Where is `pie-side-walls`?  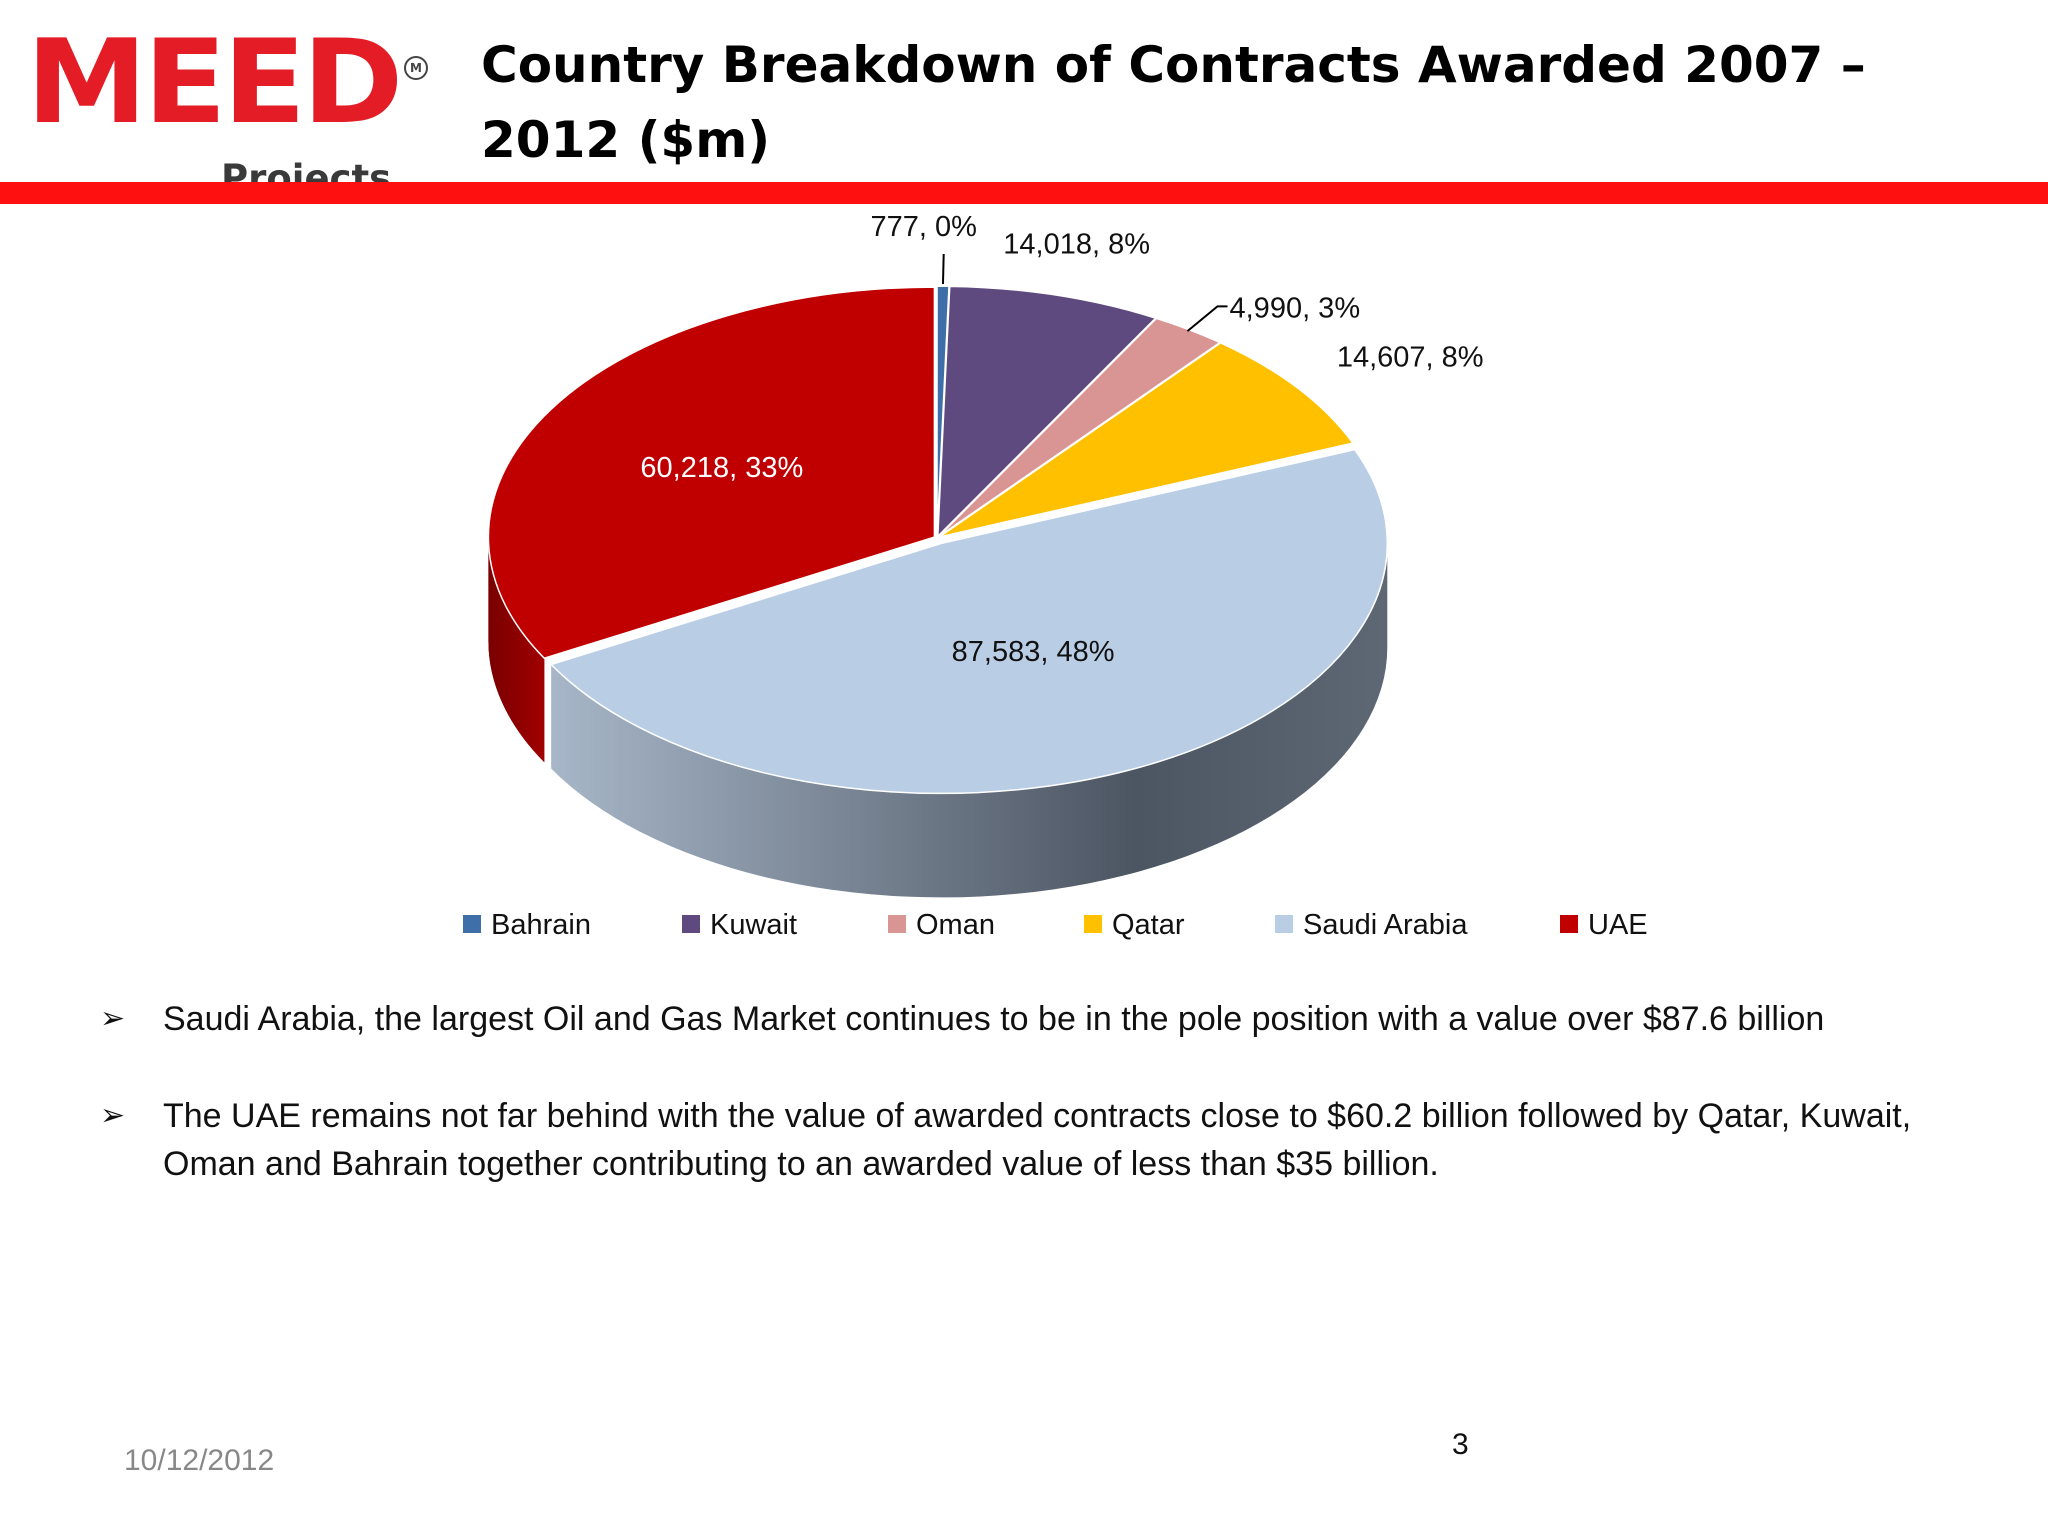
pie-side-walls is located at coordinates (938, 717).